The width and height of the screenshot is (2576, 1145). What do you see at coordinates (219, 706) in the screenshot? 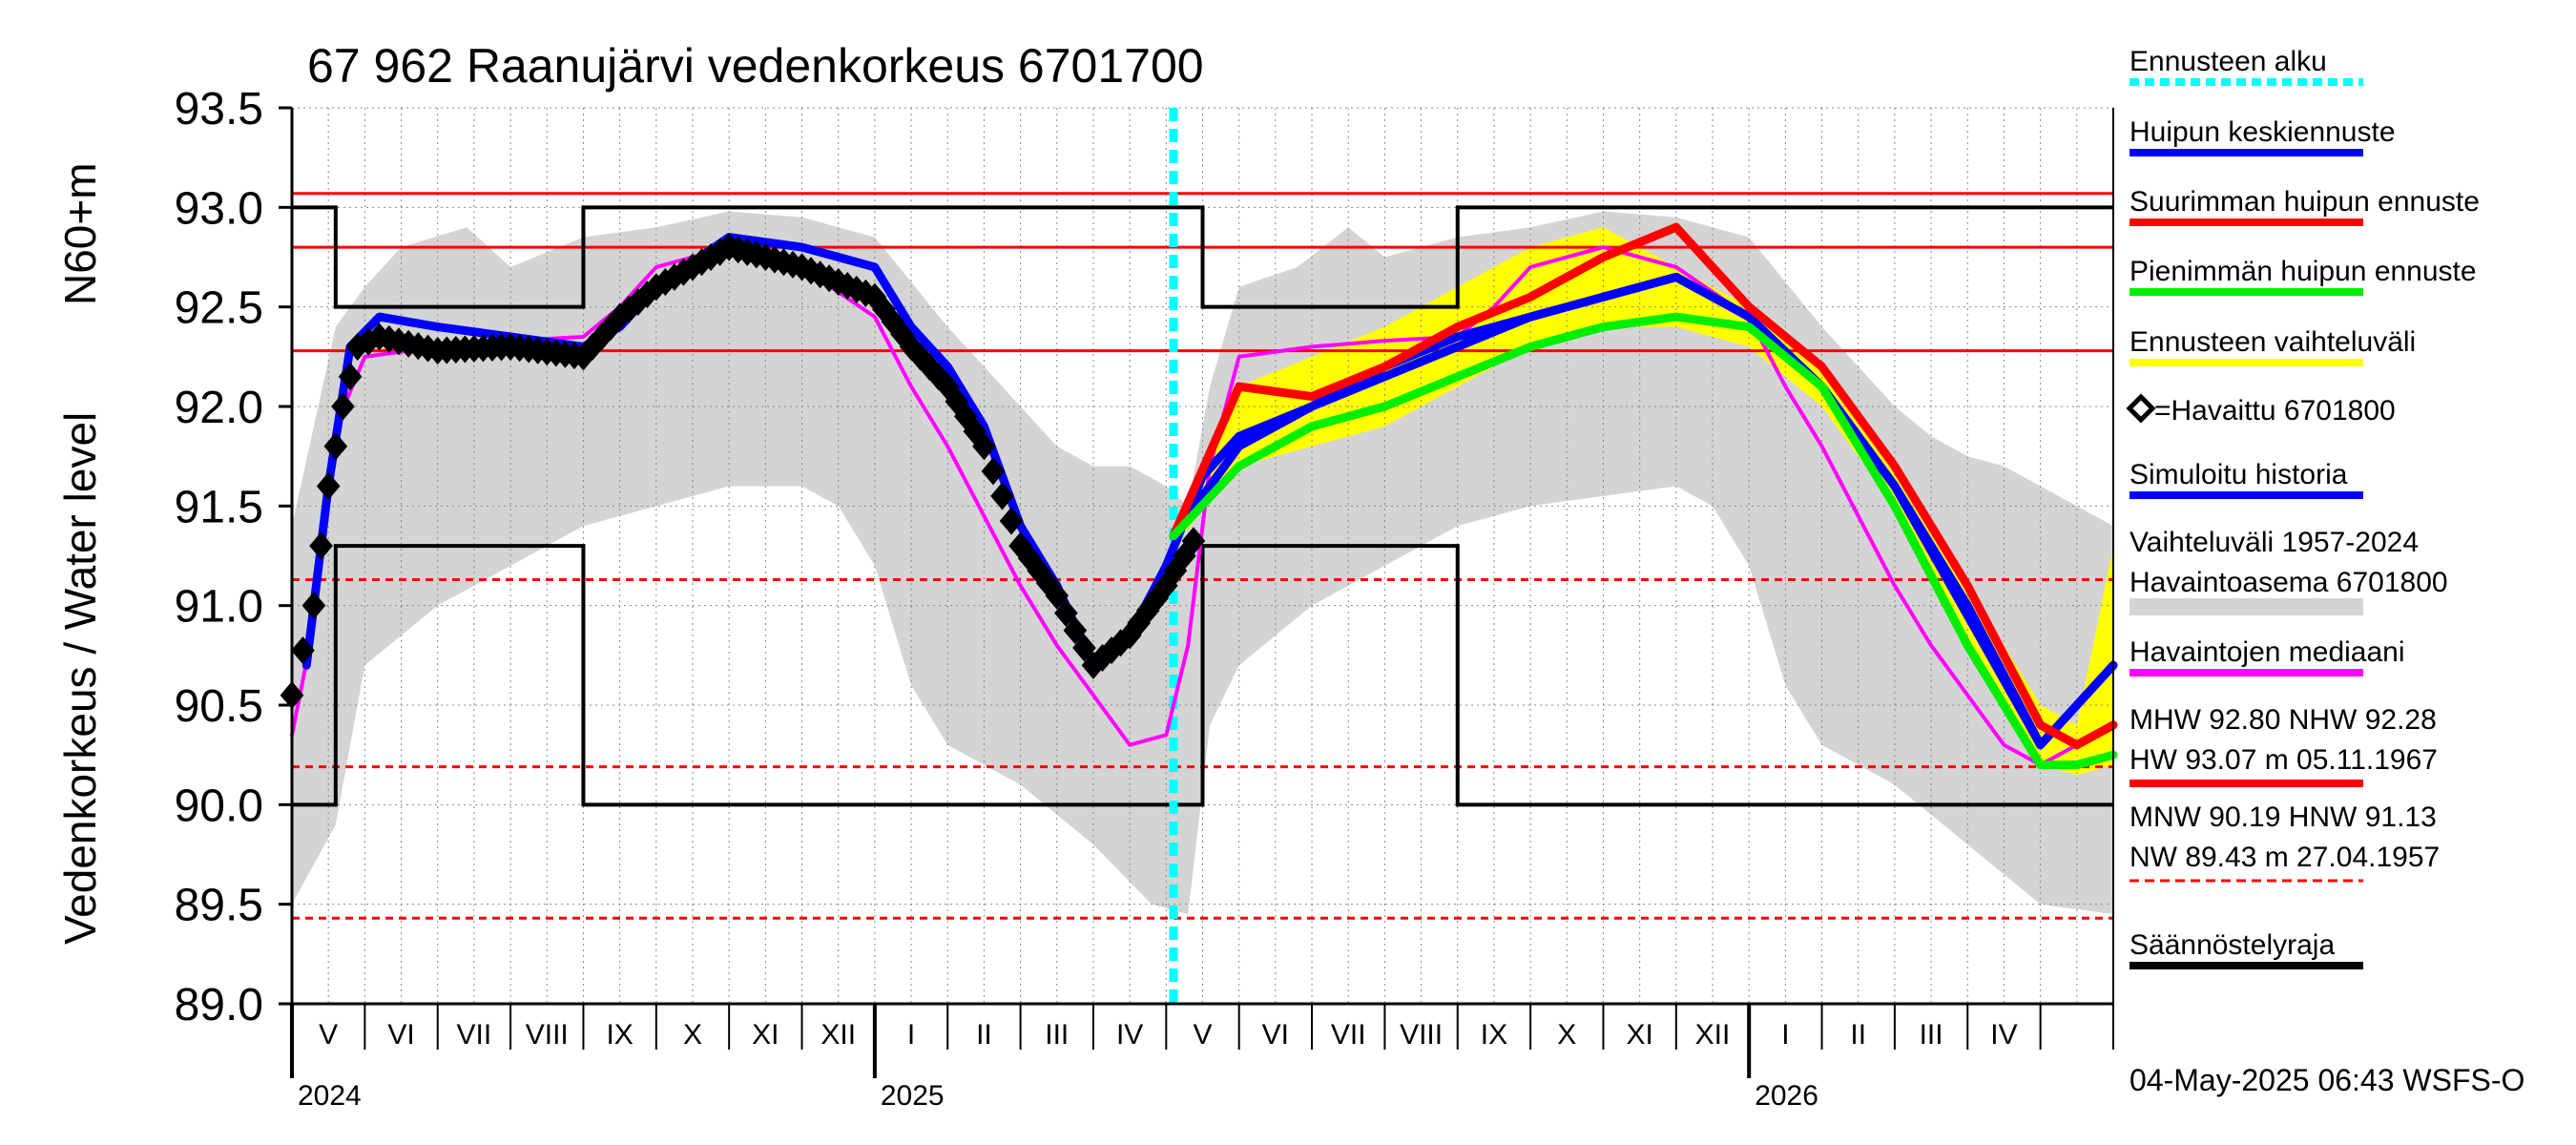
I see `y-tick-label: 90.5` at bounding box center [219, 706].